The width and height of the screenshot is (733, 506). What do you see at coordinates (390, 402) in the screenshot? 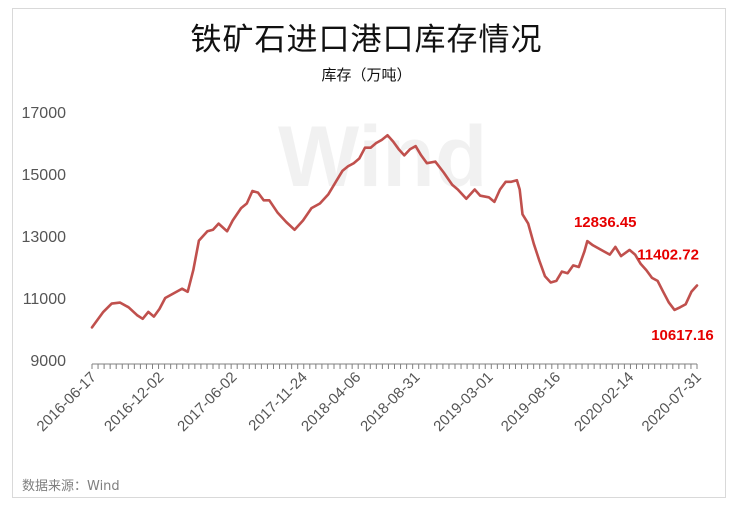
I see `x-tick-label: 2018-08-31` at bounding box center [390, 402].